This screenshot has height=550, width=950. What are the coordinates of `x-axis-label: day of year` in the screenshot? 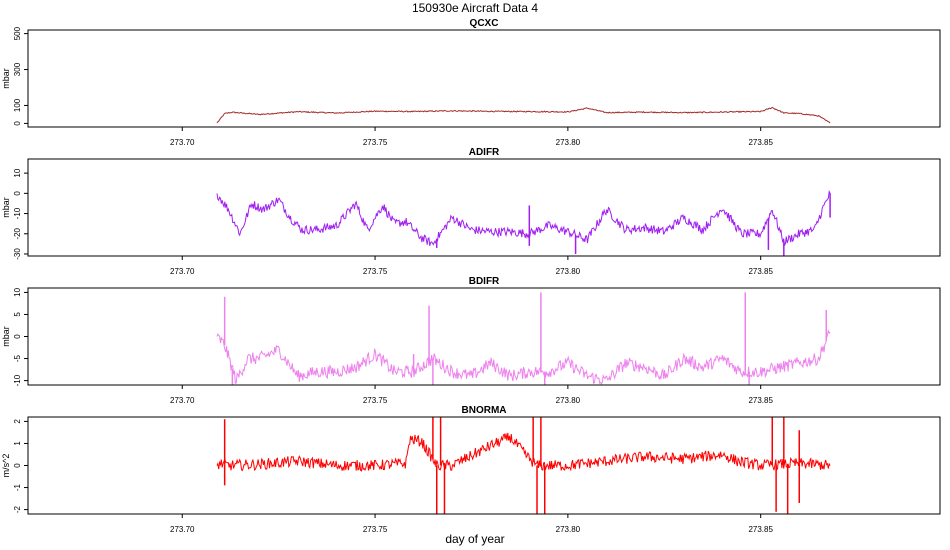 It's located at (474, 539).